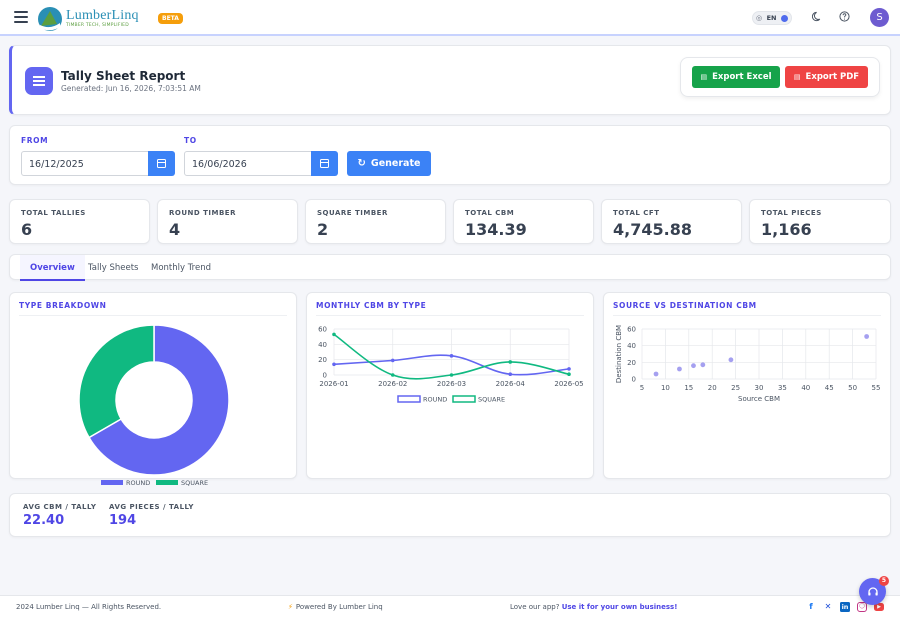 The height and width of the screenshot is (619, 900). Describe the element at coordinates (511, 384) in the screenshot. I see `x-tick-label: 2026-04` at that location.